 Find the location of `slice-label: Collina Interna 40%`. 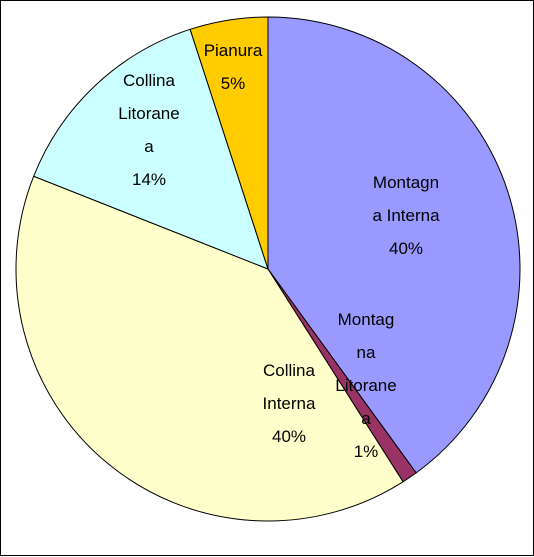

slice-label: Collina Interna 40% is located at coordinates (289, 403).